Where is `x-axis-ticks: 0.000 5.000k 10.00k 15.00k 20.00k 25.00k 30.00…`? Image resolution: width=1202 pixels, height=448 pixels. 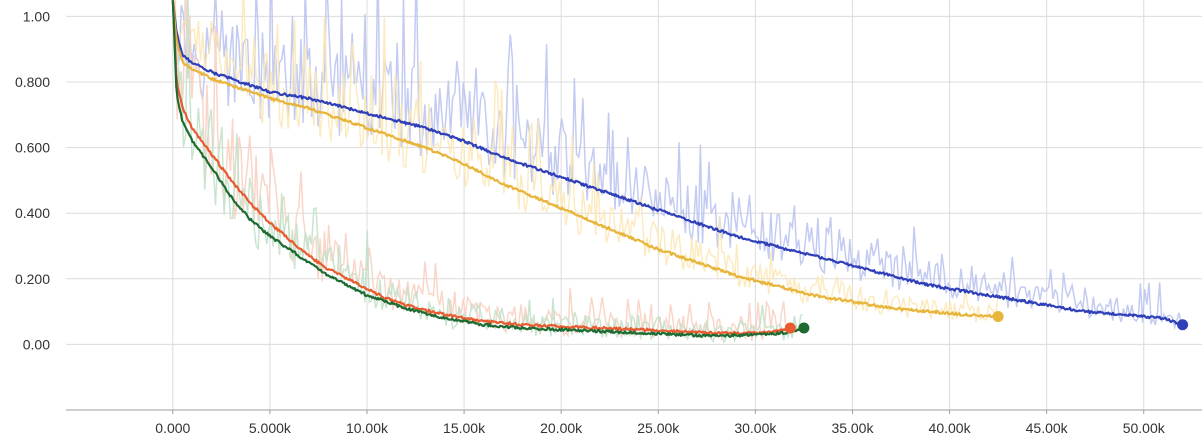
x-axis-ticks: 0.000 5.000k 10.00k 15.00k 20.00k 25.00k 30.00… is located at coordinates (660, 423).